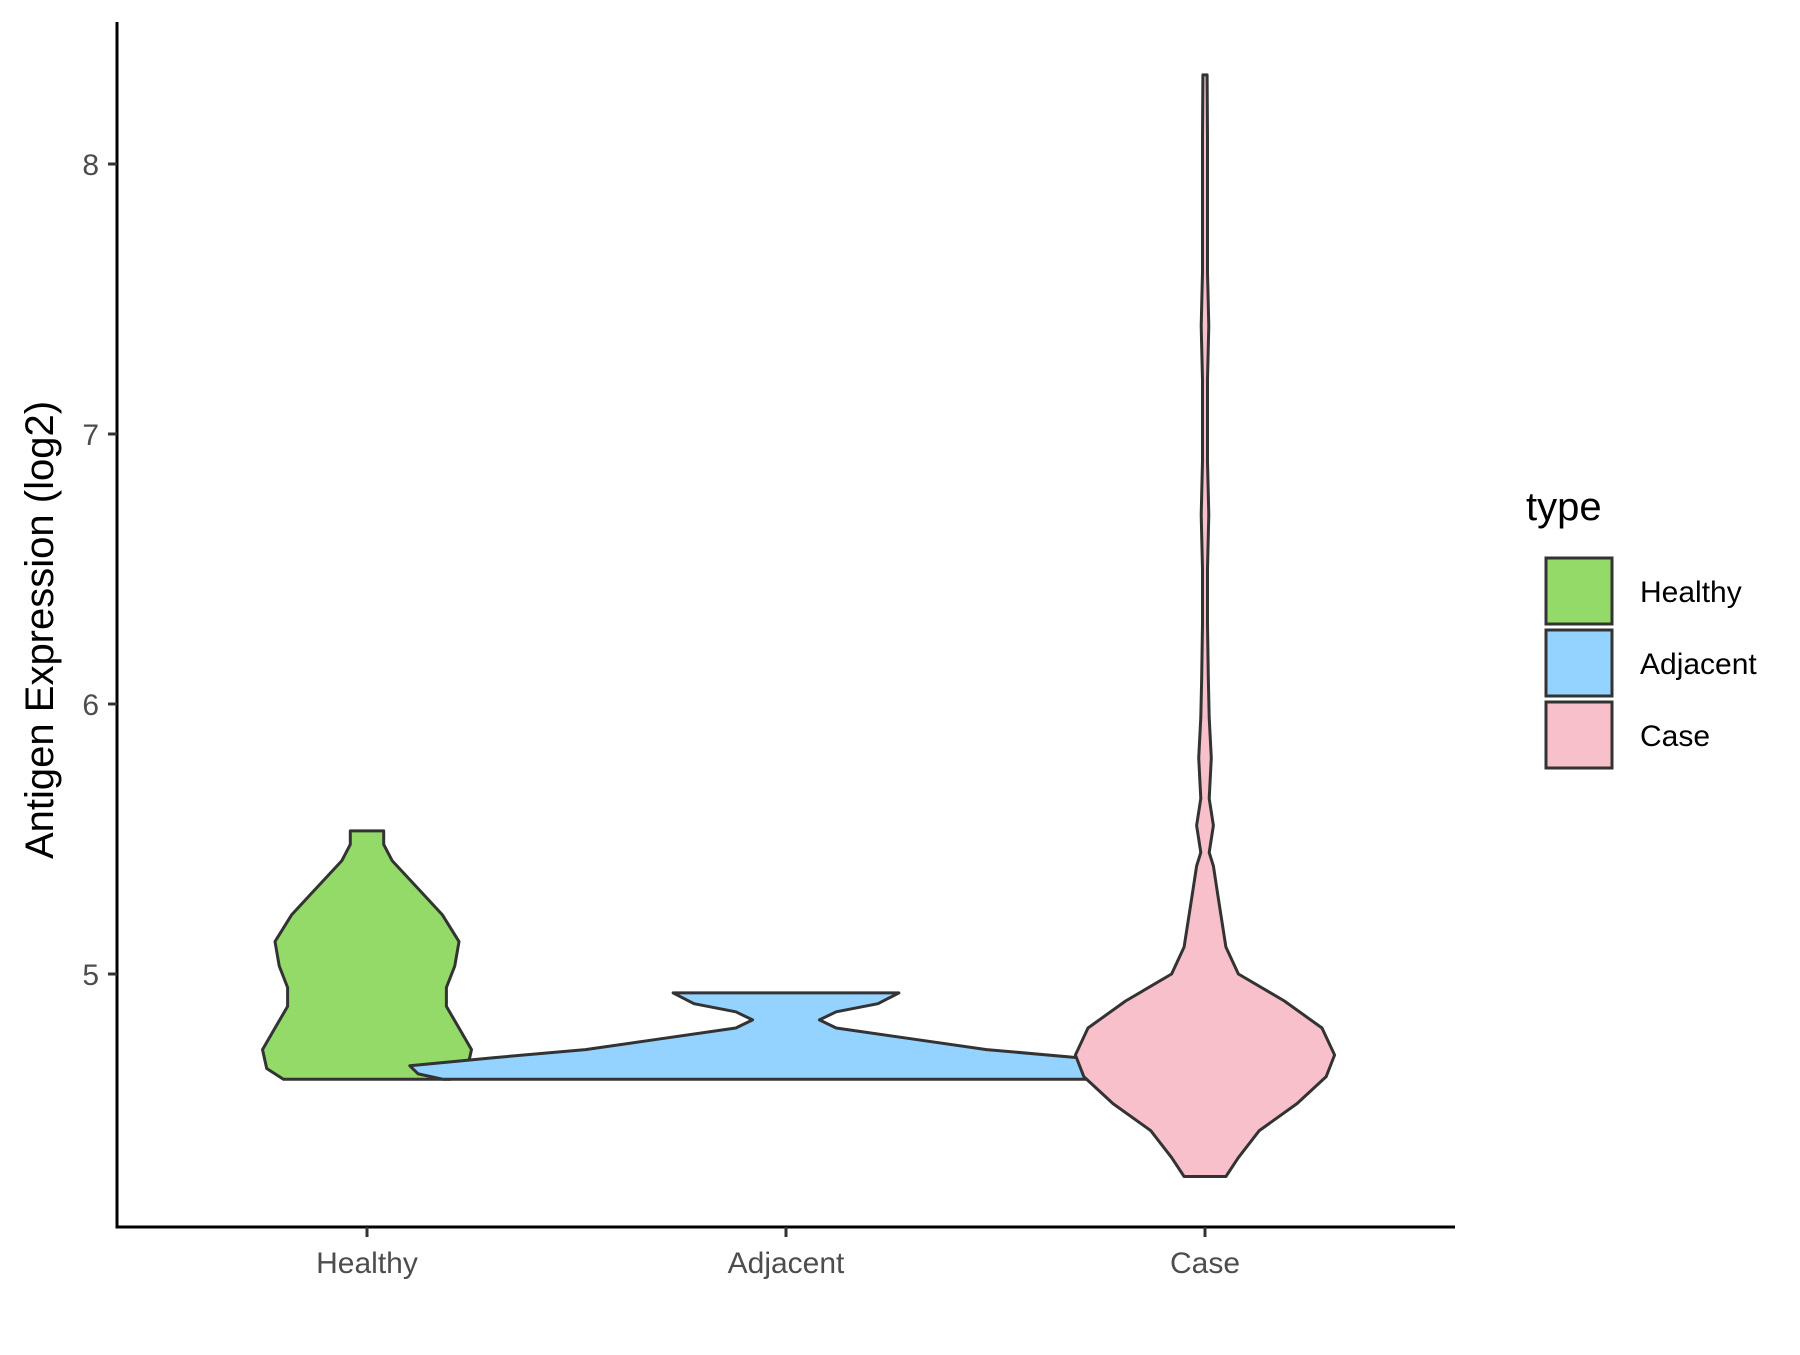 This screenshot has width=1800, height=1355. What do you see at coordinates (90, 975) in the screenshot?
I see `y-tick-label: 5` at bounding box center [90, 975].